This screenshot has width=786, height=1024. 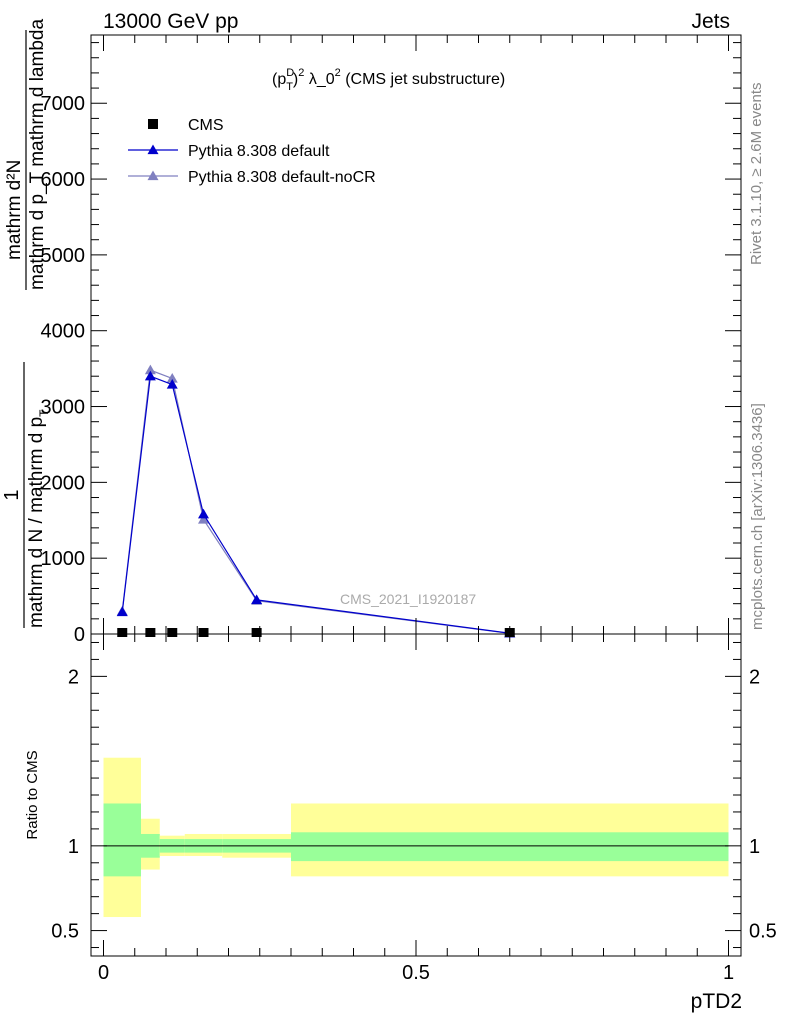 What do you see at coordinates (757, 516) in the screenshot?
I see `mcplots-label: mcplots.cern.ch [arXiv:1306.3436]` at bounding box center [757, 516].